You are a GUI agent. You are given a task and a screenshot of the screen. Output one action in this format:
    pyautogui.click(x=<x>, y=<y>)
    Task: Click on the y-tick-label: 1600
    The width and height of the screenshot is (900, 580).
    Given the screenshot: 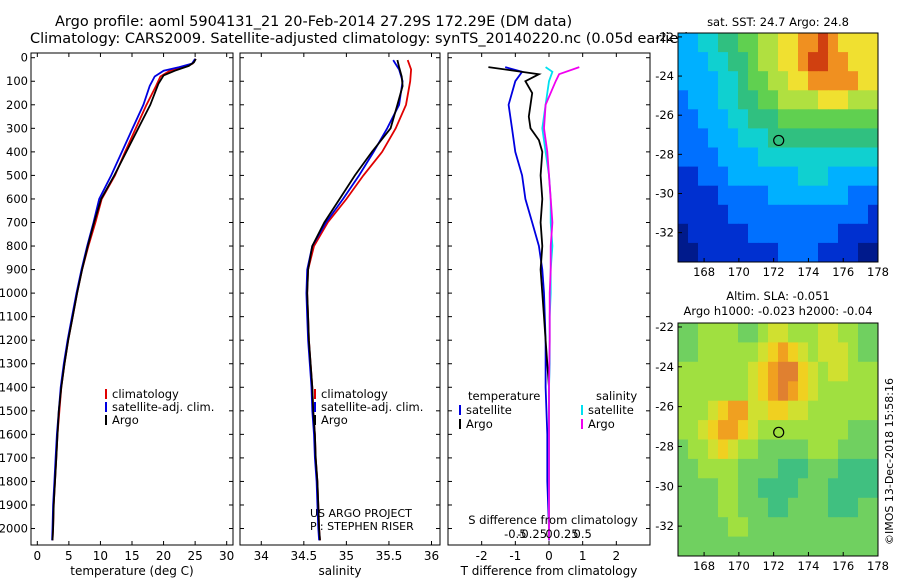 What is the action you would take?
    pyautogui.click(x=14, y=434)
    